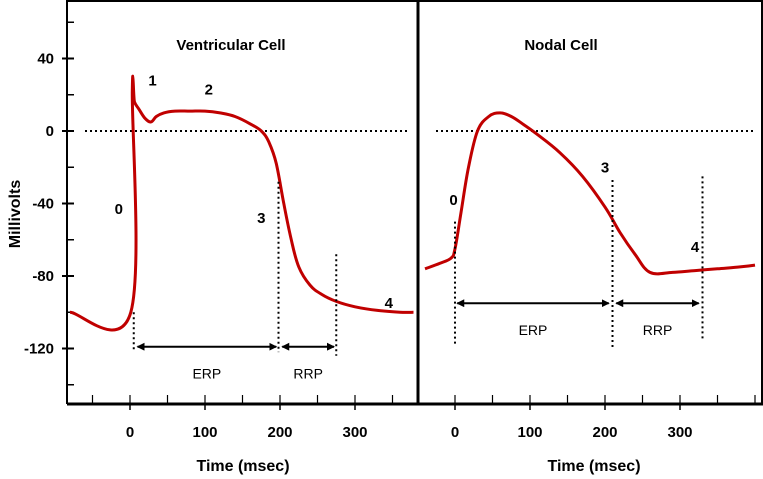  Describe the element at coordinates (230, 45) in the screenshot. I see `ventricular-title: Ventricular Cell` at that location.